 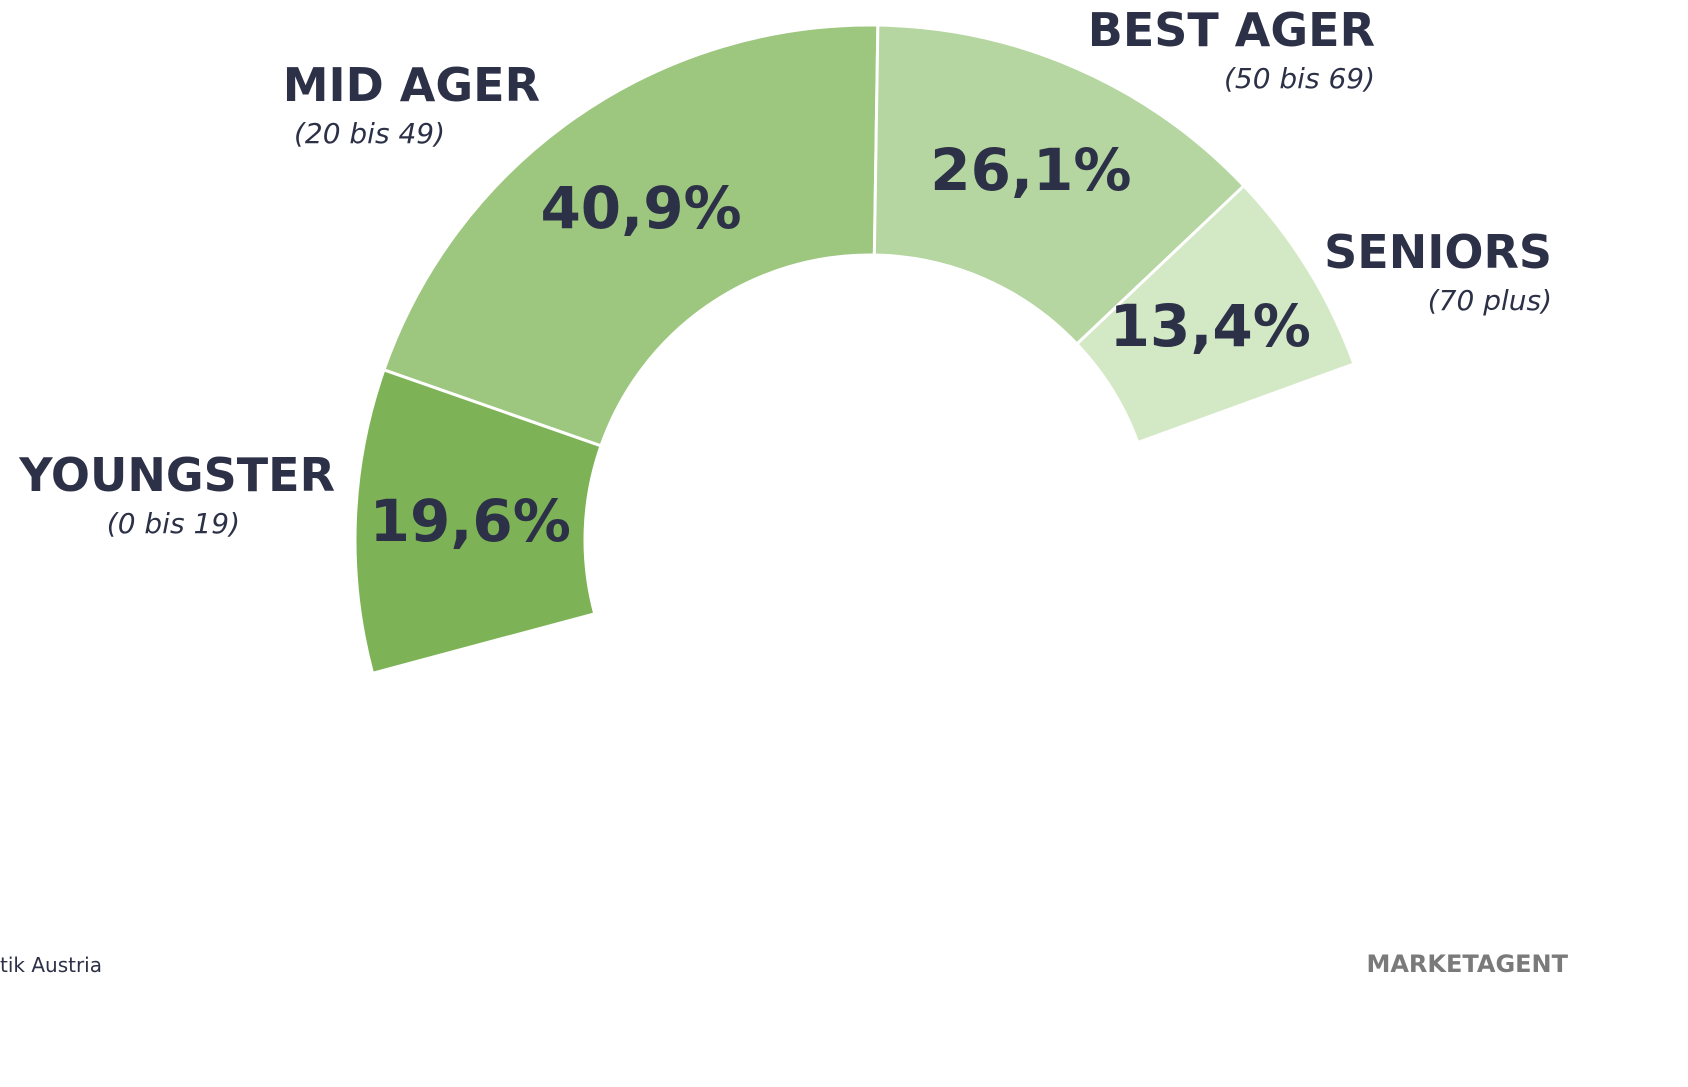 I want to click on category-label: MID AGER, so click(x=411, y=85).